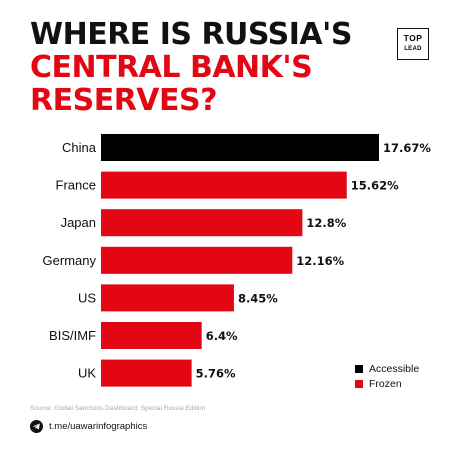 The width and height of the screenshot is (458, 458). What do you see at coordinates (197, 260) in the screenshot?
I see `bar-germany` at bounding box center [197, 260].